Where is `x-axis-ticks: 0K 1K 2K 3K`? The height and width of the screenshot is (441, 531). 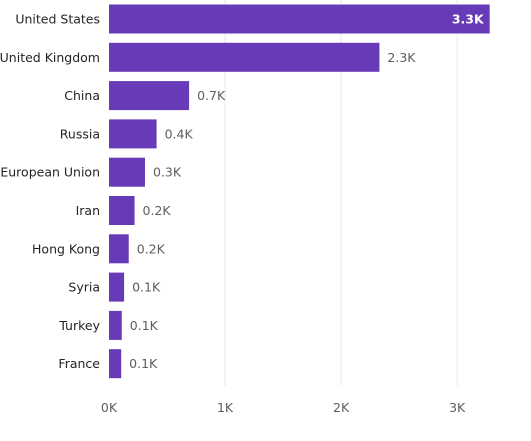 x-axis-ticks: 0K 1K 2K 3K is located at coordinates (283, 407).